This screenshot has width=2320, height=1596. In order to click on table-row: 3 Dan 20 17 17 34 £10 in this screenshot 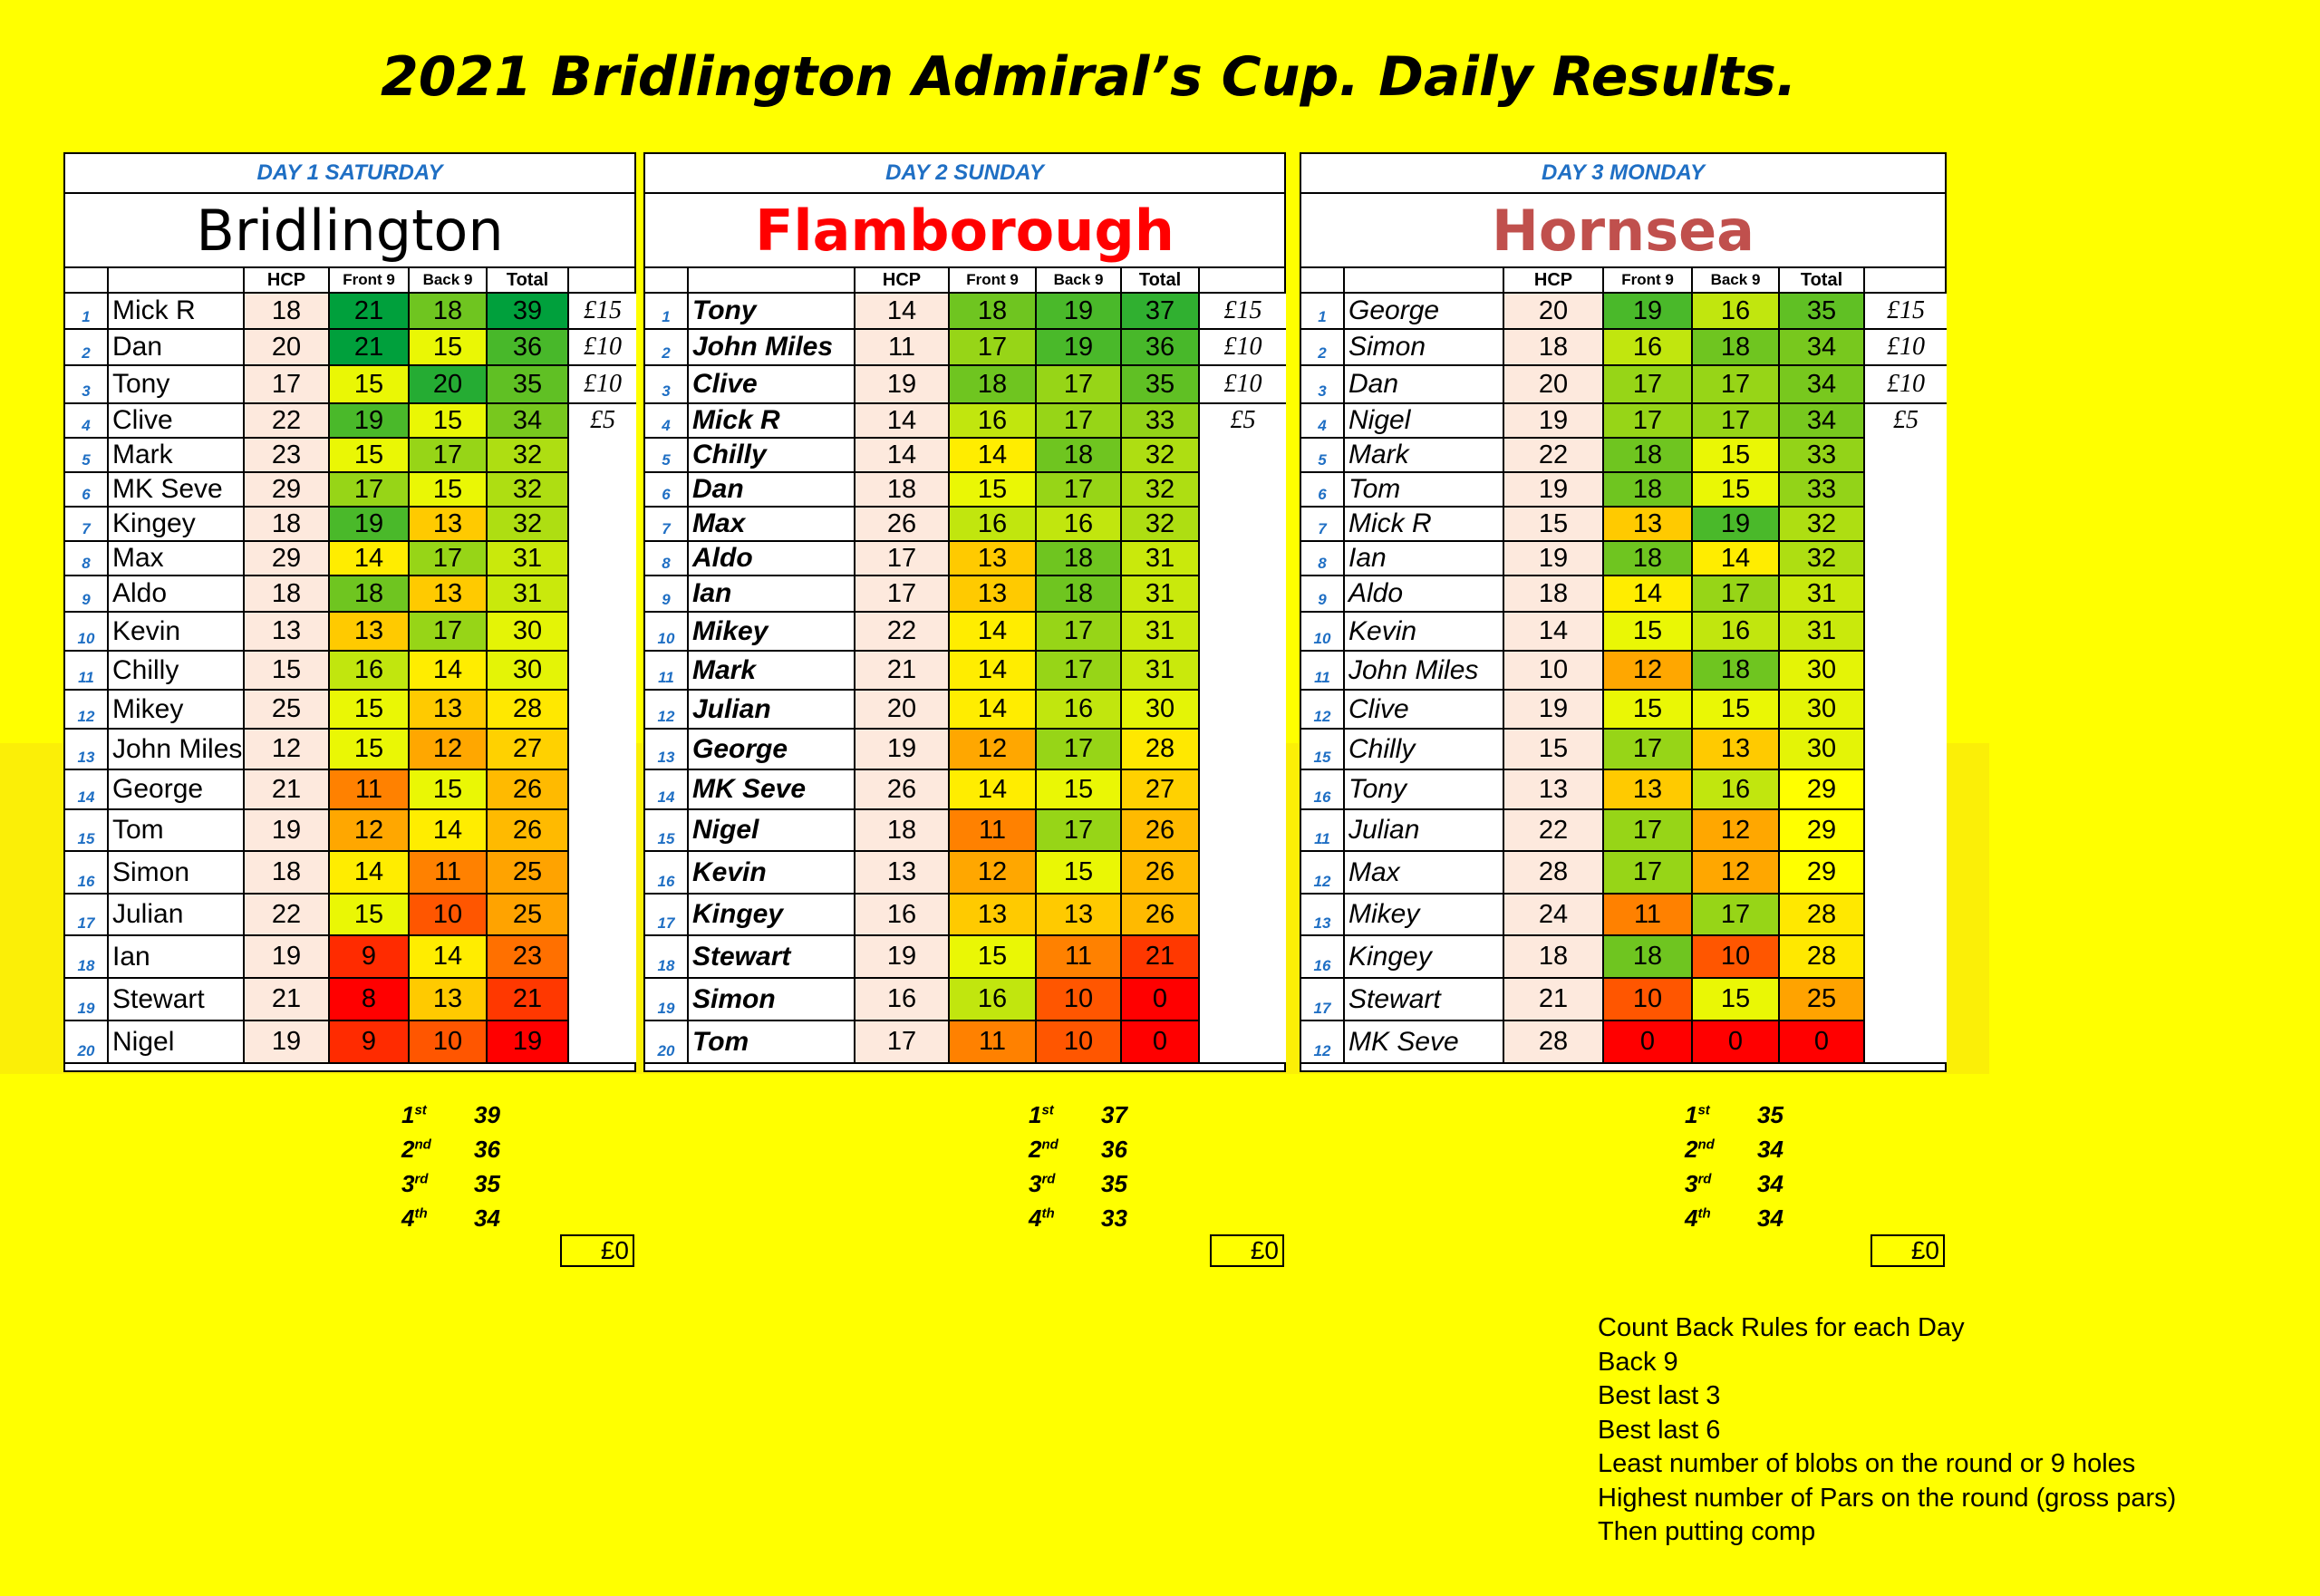, I will do `click(1624, 385)`.